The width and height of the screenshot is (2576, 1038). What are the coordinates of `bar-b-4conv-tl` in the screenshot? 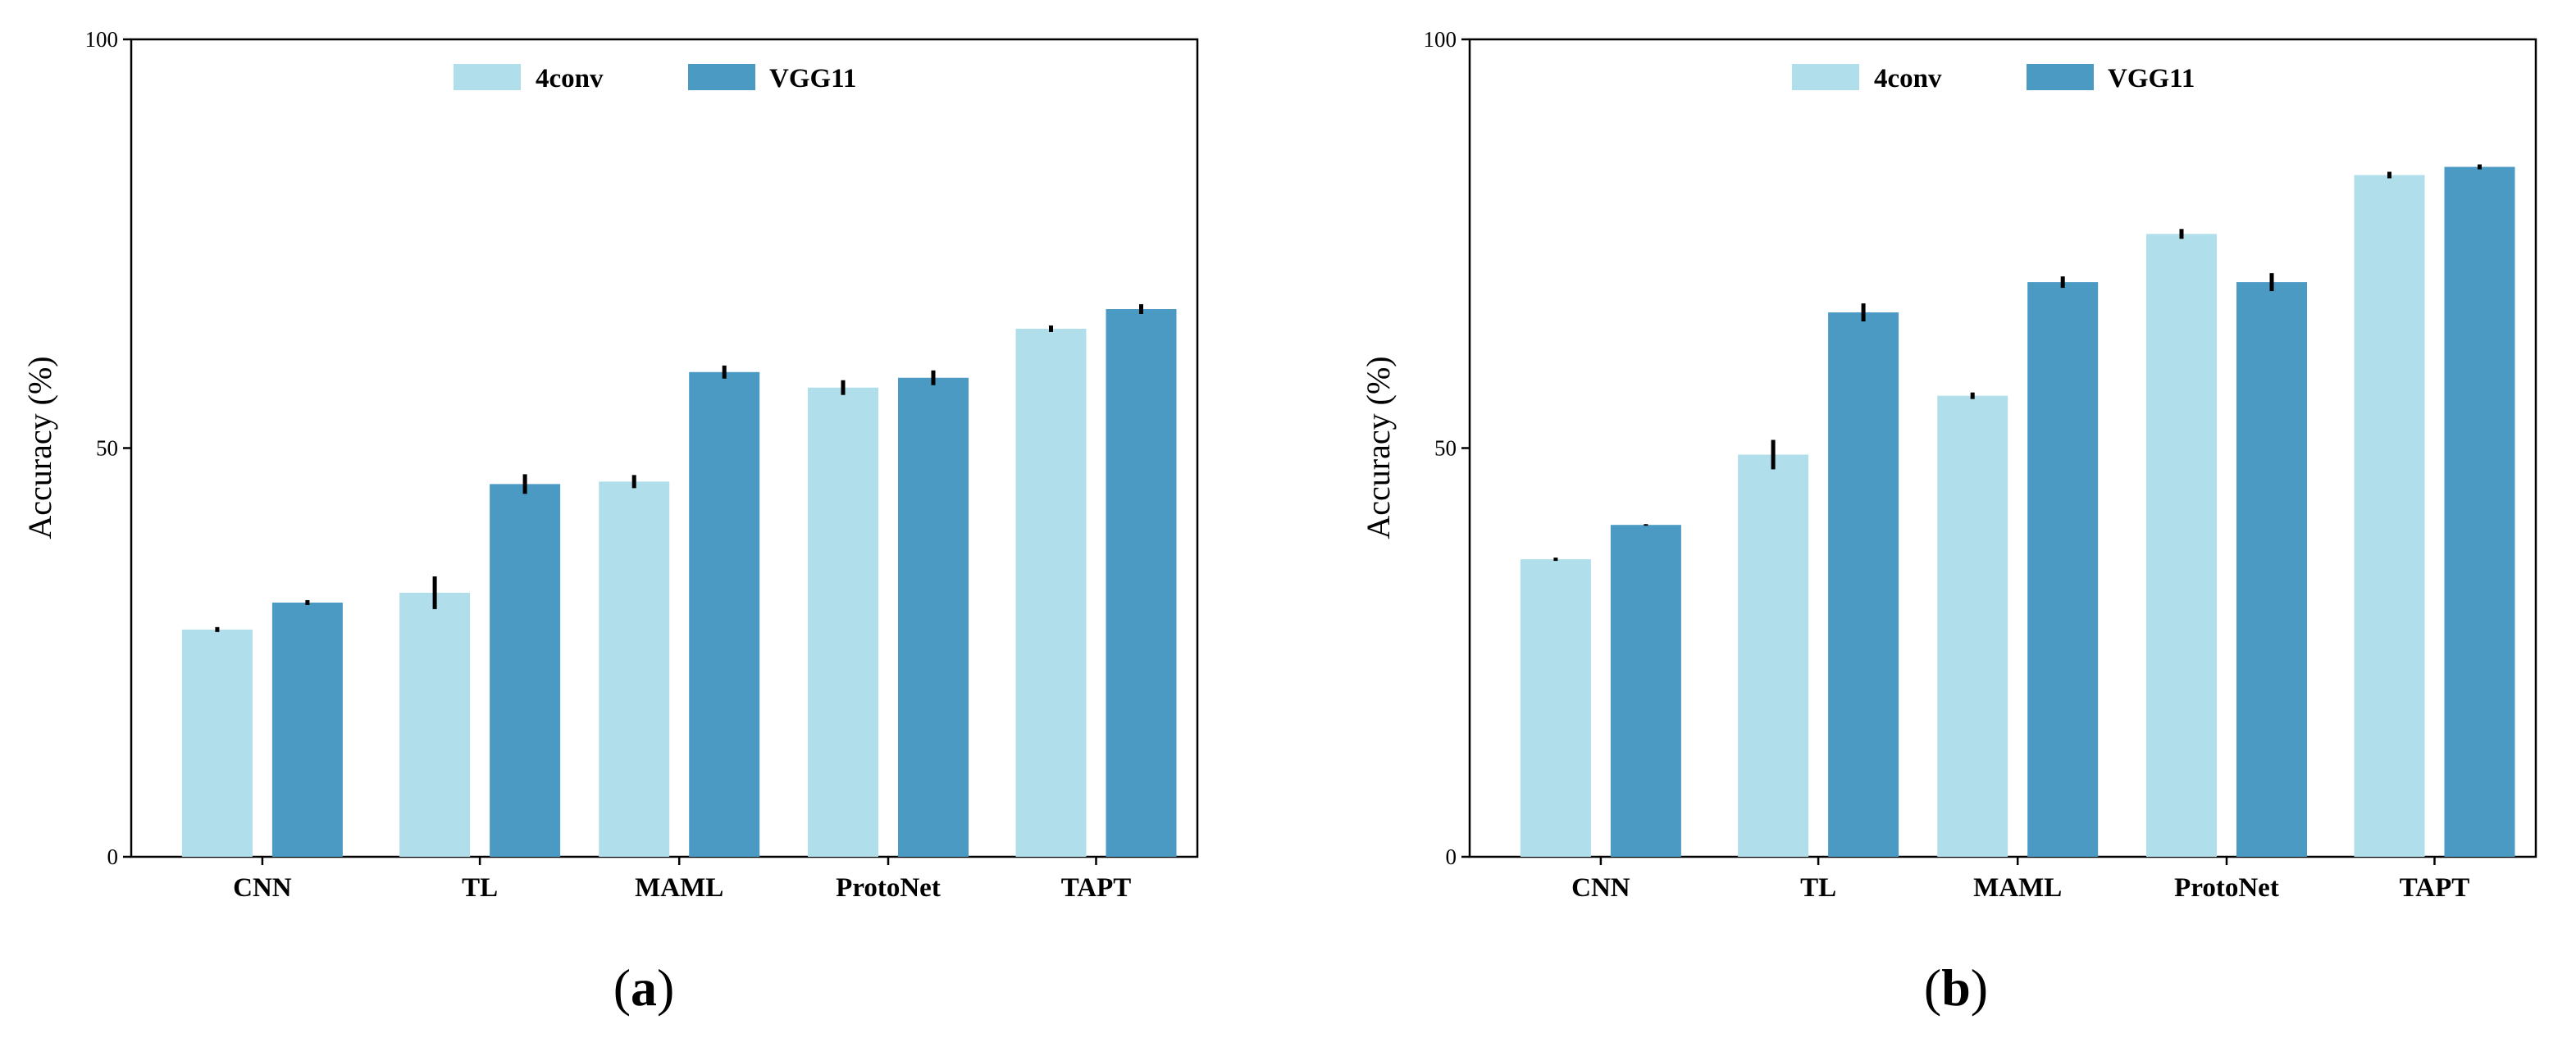 It's located at (1773, 656).